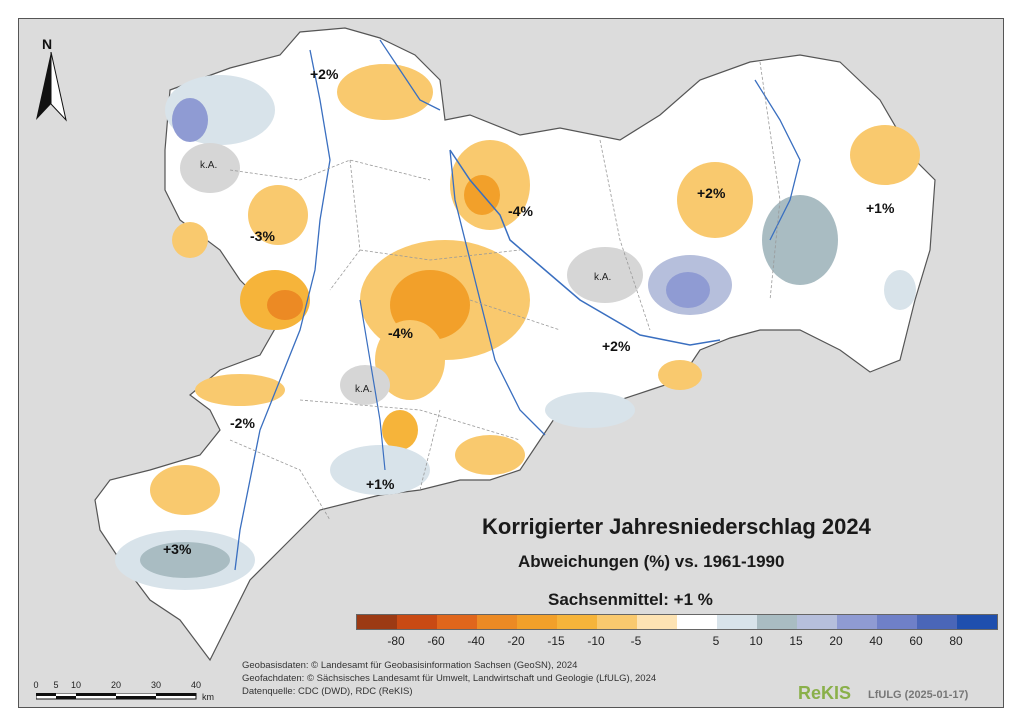 The width and height of the screenshot is (1024, 725). What do you see at coordinates (876, 641) in the screenshot?
I see `legend-tick: 40` at bounding box center [876, 641].